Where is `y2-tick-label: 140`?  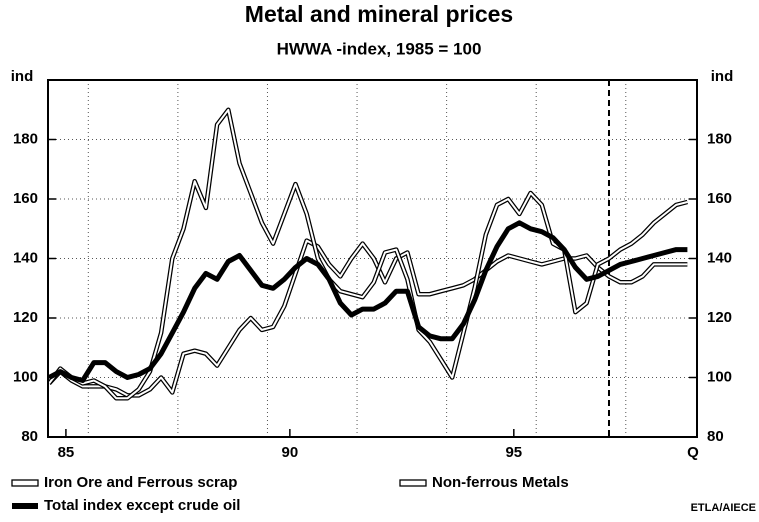 y2-tick-label: 140 is located at coordinates (719, 257).